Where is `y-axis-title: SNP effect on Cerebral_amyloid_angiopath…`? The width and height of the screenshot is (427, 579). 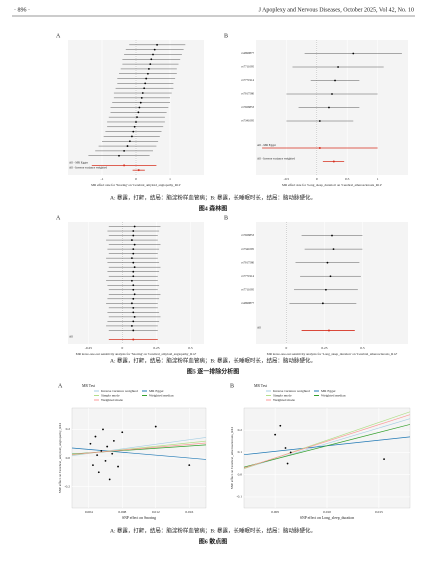
y-axis-title: SNP effect on Cerebral_amyloid_angiopath… is located at coordinates (60, 458).